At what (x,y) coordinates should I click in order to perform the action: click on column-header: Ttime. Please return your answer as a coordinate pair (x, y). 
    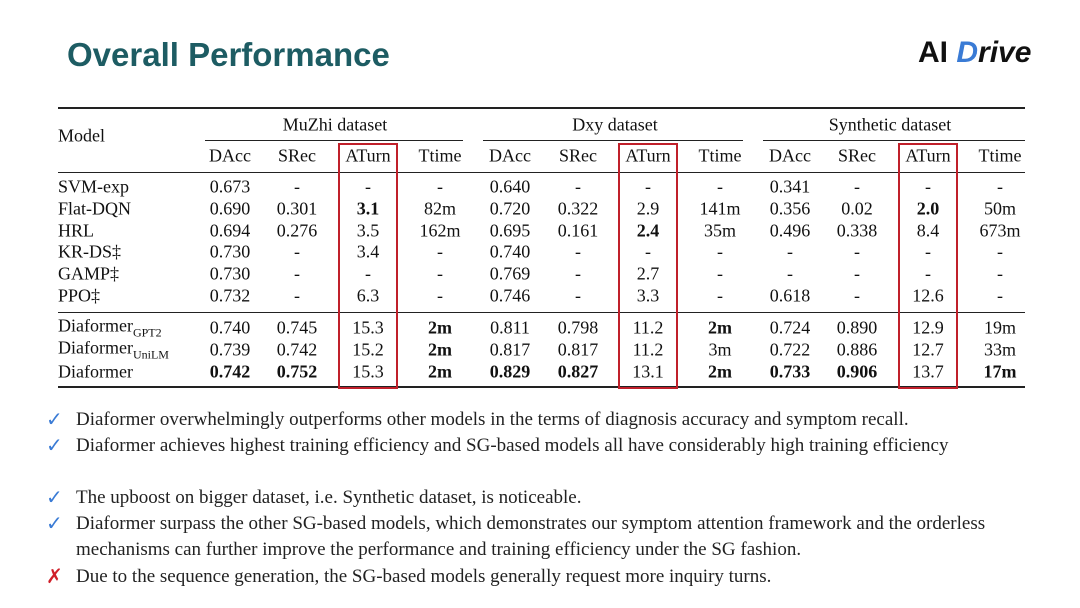
    Looking at the image, I should click on (1000, 155).